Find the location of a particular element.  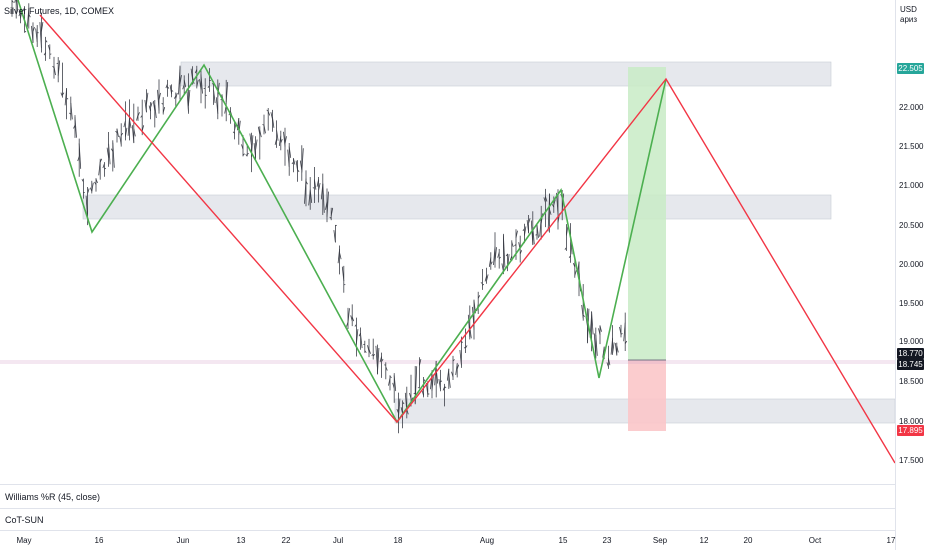

price-tick-label: 17.500 is located at coordinates (911, 460).